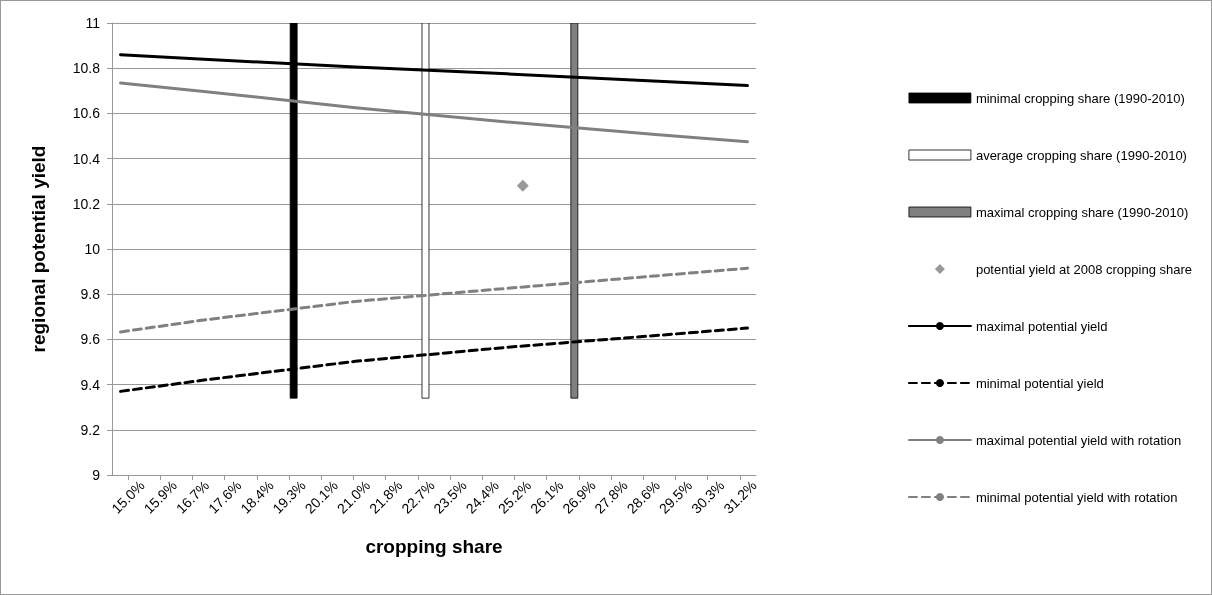 The height and width of the screenshot is (595, 1212). I want to click on y-tick-label: 10, so click(92, 249).